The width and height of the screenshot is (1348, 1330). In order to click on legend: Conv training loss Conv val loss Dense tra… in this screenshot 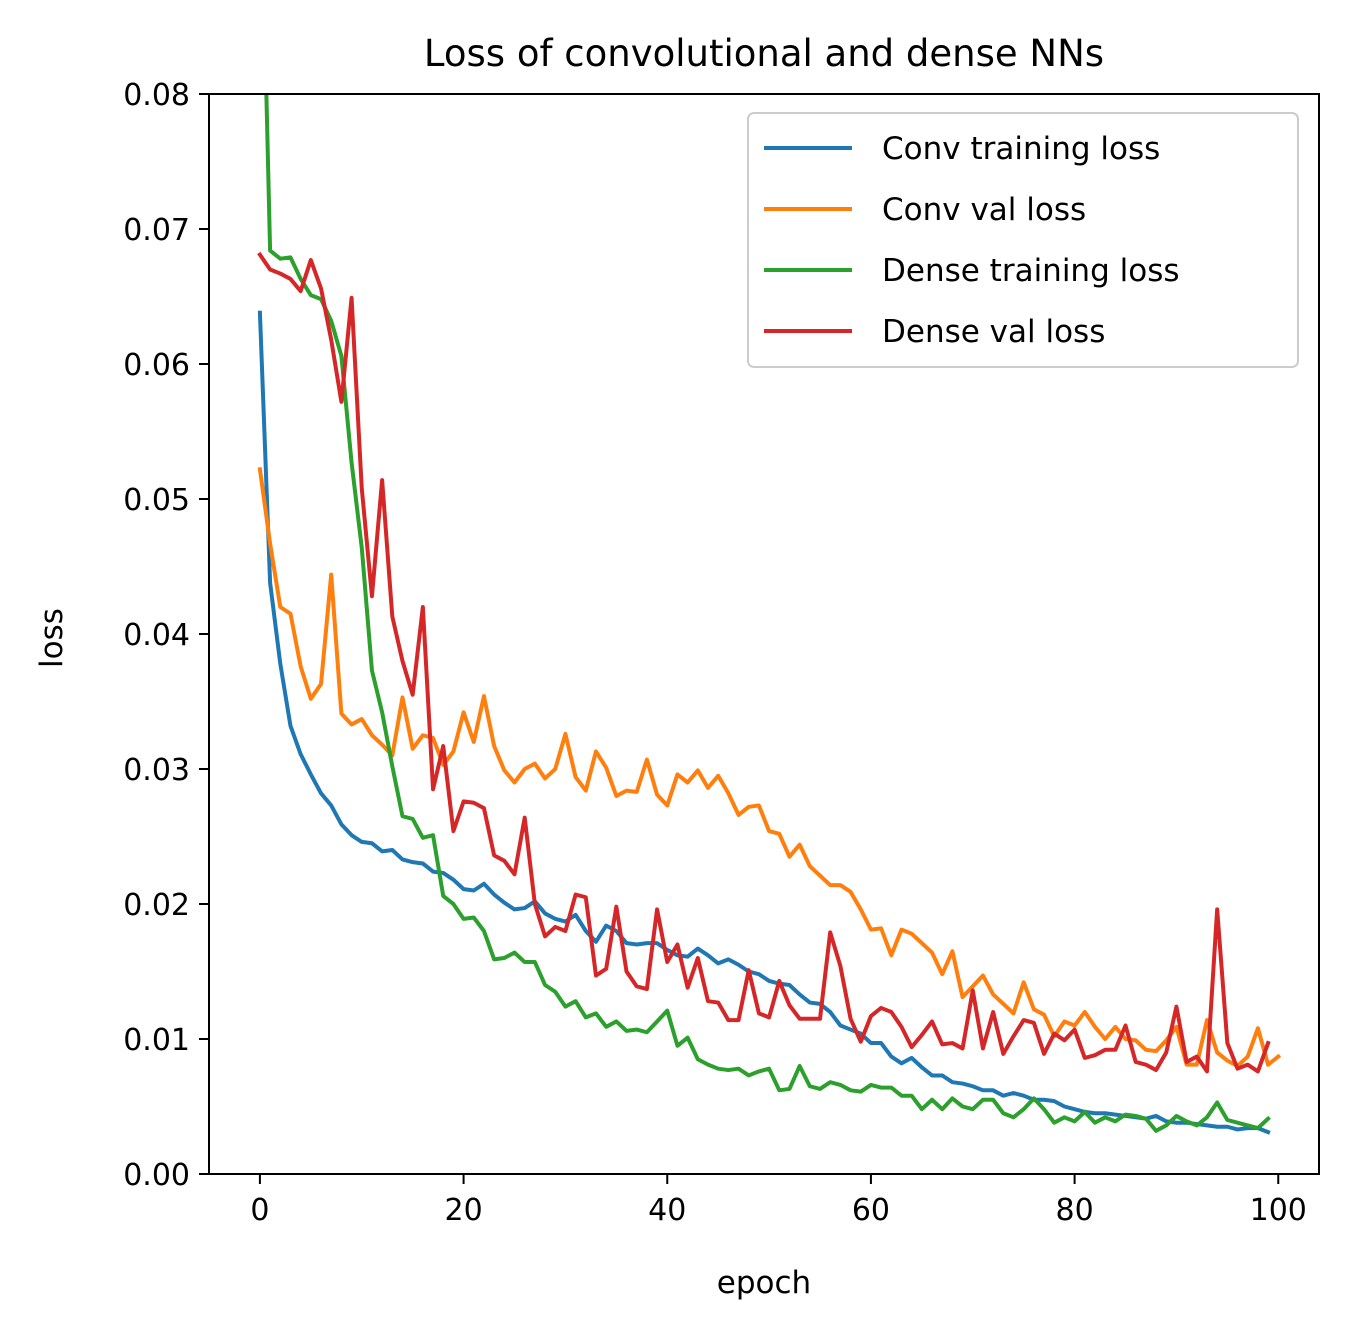, I will do `click(1023, 240)`.